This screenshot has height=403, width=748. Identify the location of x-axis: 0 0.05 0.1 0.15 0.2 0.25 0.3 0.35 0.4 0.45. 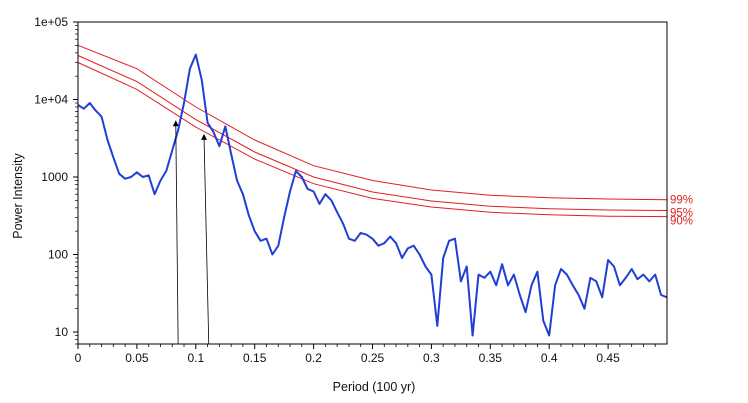
(365, 354).